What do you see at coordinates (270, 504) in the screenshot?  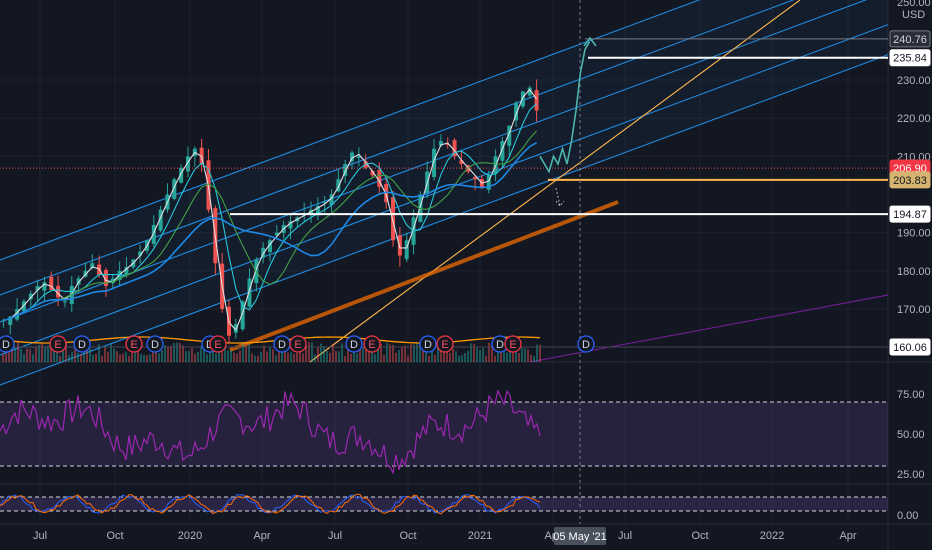 I see `stoch-d-line` at bounding box center [270, 504].